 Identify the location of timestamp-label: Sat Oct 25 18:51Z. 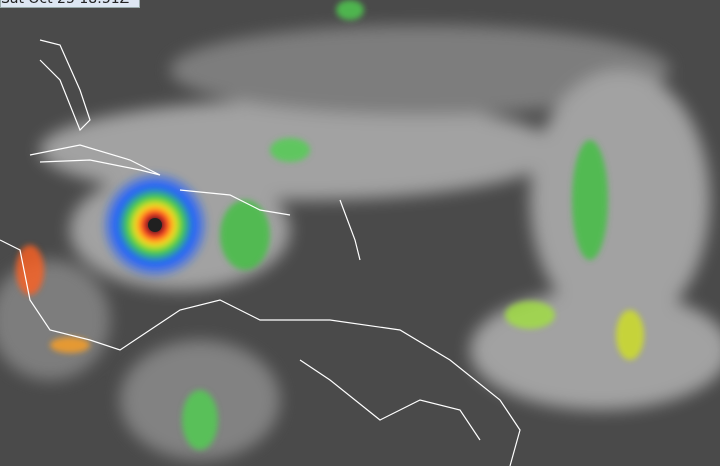
(70, 4).